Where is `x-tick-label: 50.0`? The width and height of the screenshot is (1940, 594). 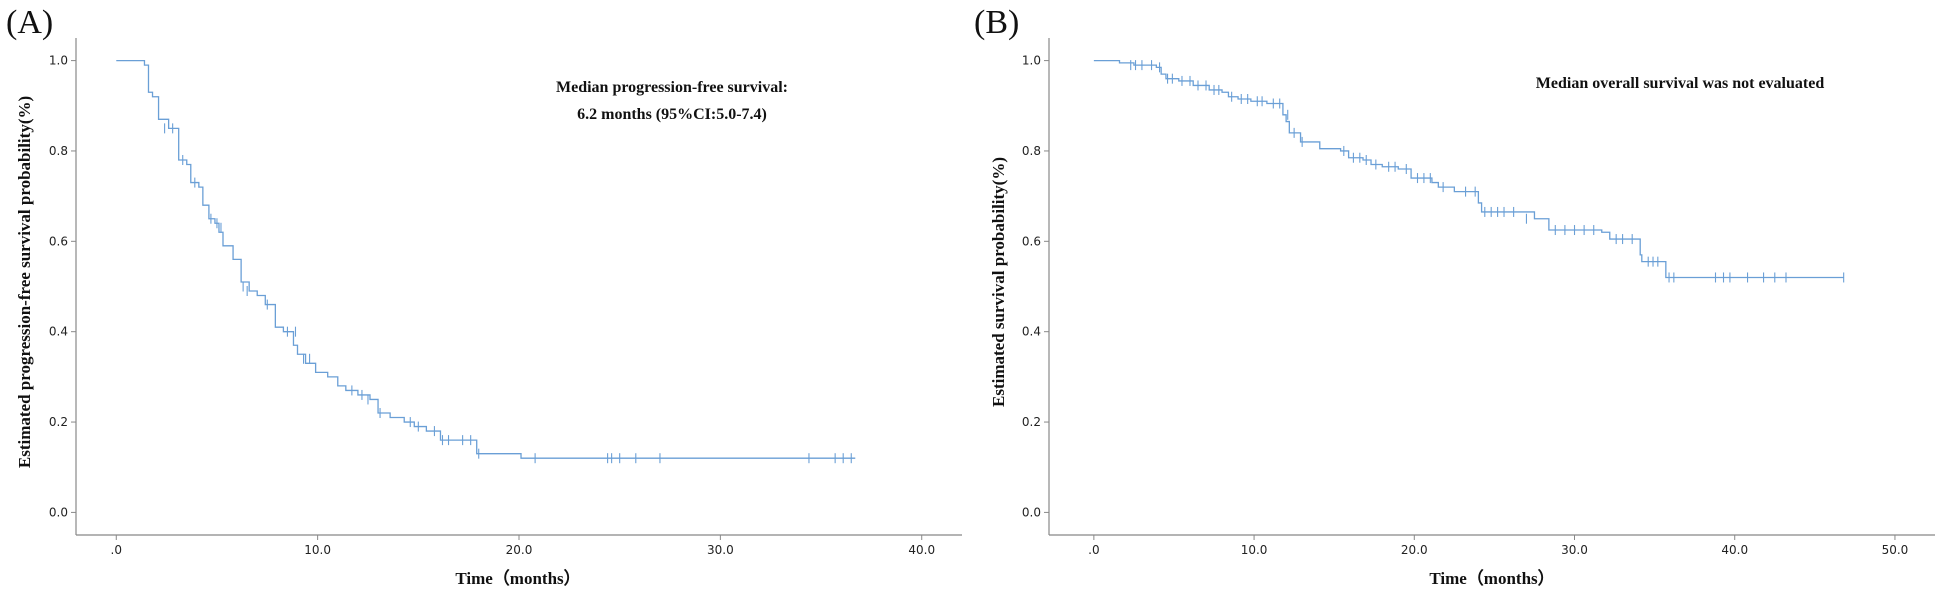
x-tick-label: 50.0 is located at coordinates (1895, 550).